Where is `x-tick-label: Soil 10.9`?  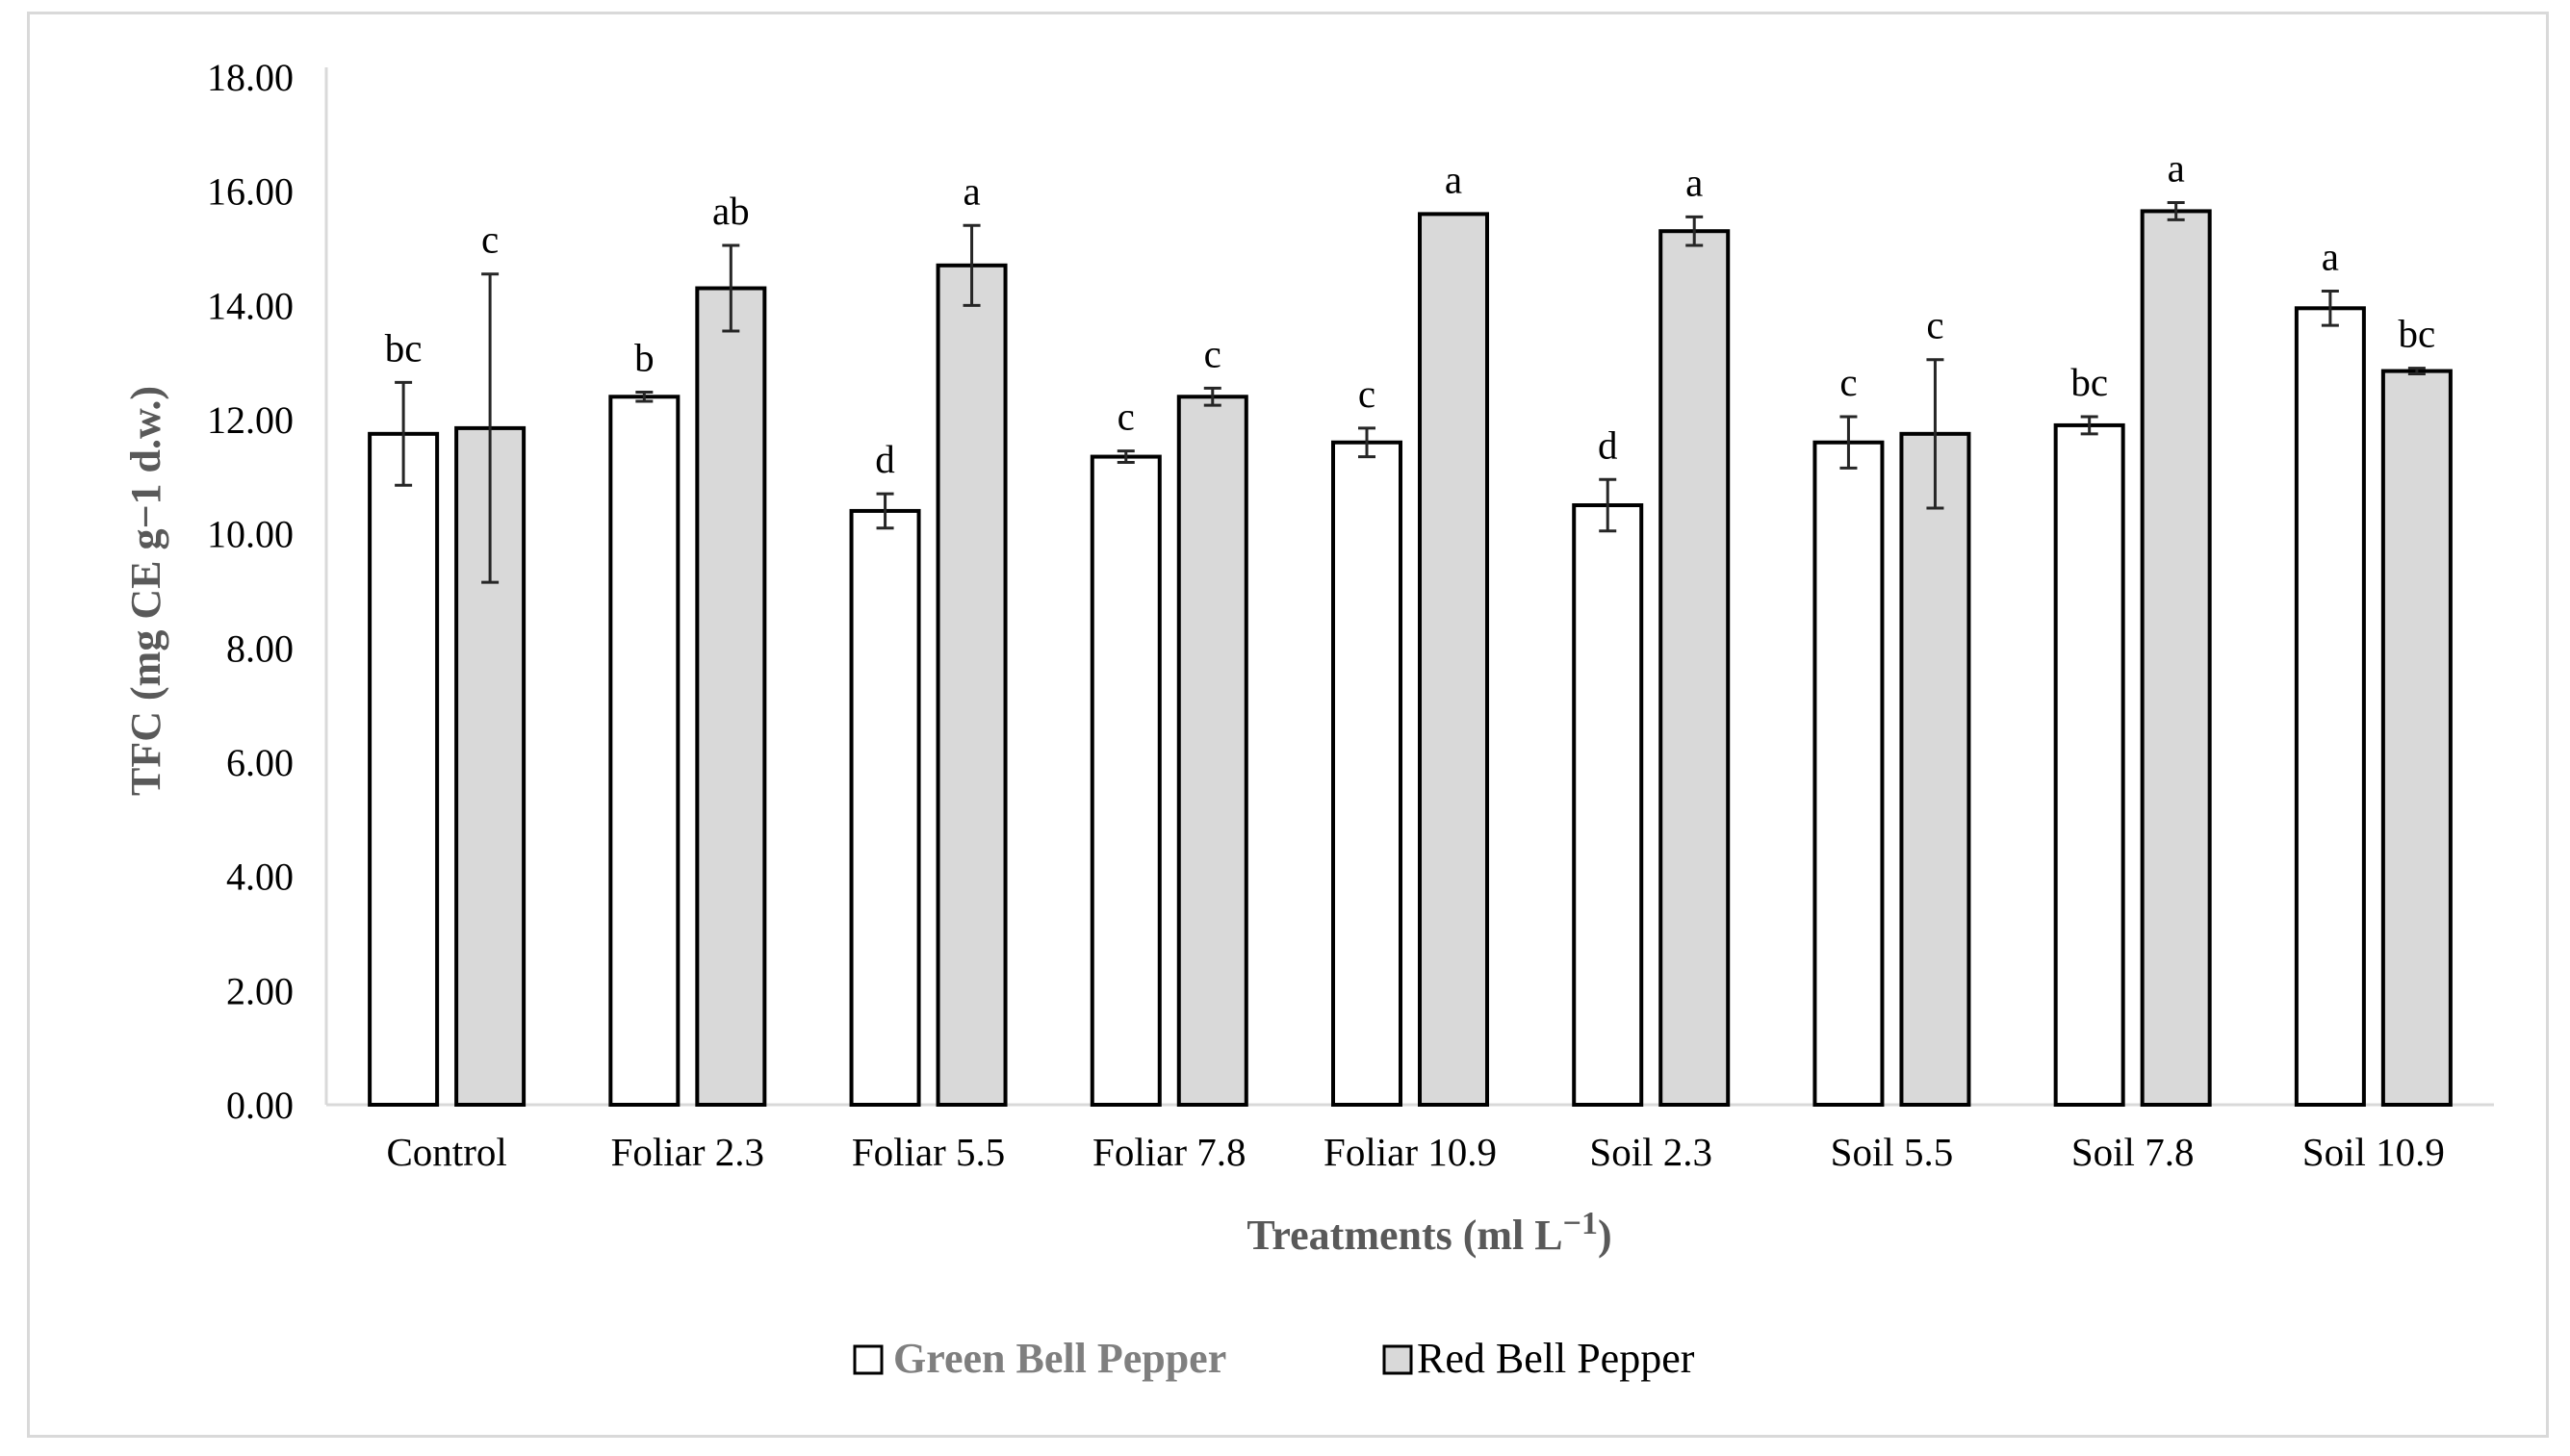 x-tick-label: Soil 10.9 is located at coordinates (2374, 1152).